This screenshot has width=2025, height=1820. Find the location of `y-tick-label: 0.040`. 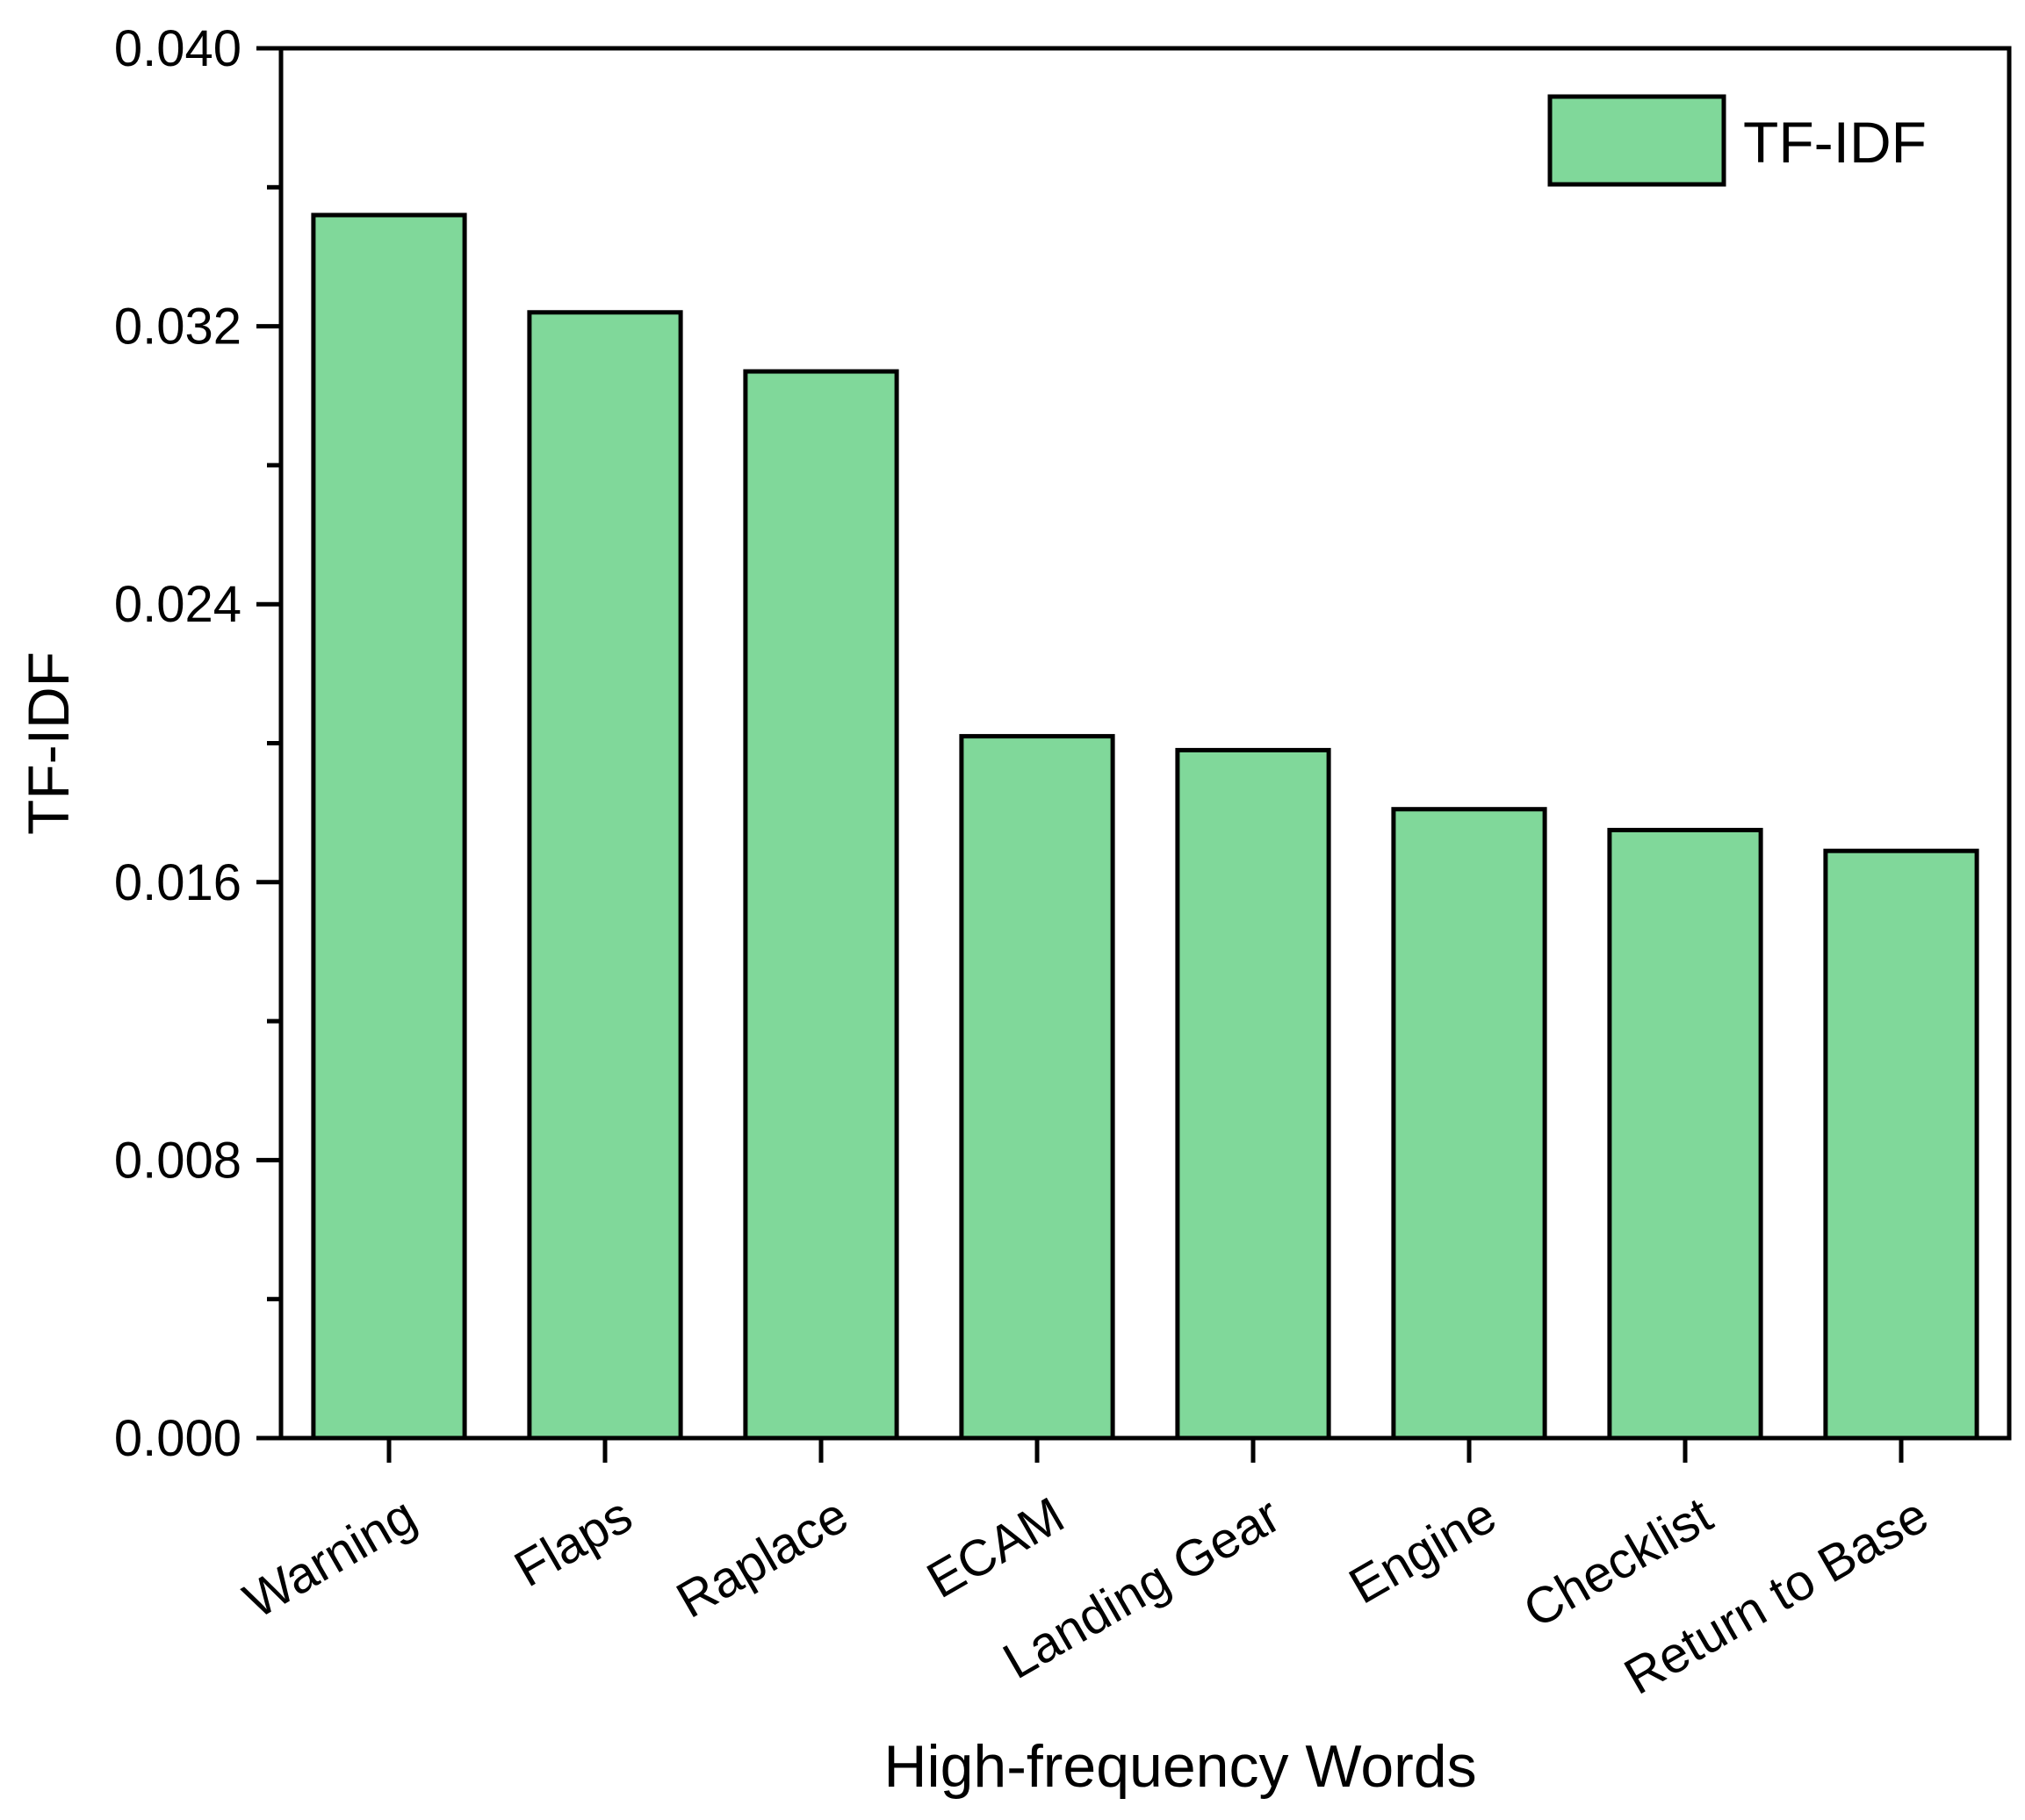

y-tick-label: 0.040 is located at coordinates (177, 48).